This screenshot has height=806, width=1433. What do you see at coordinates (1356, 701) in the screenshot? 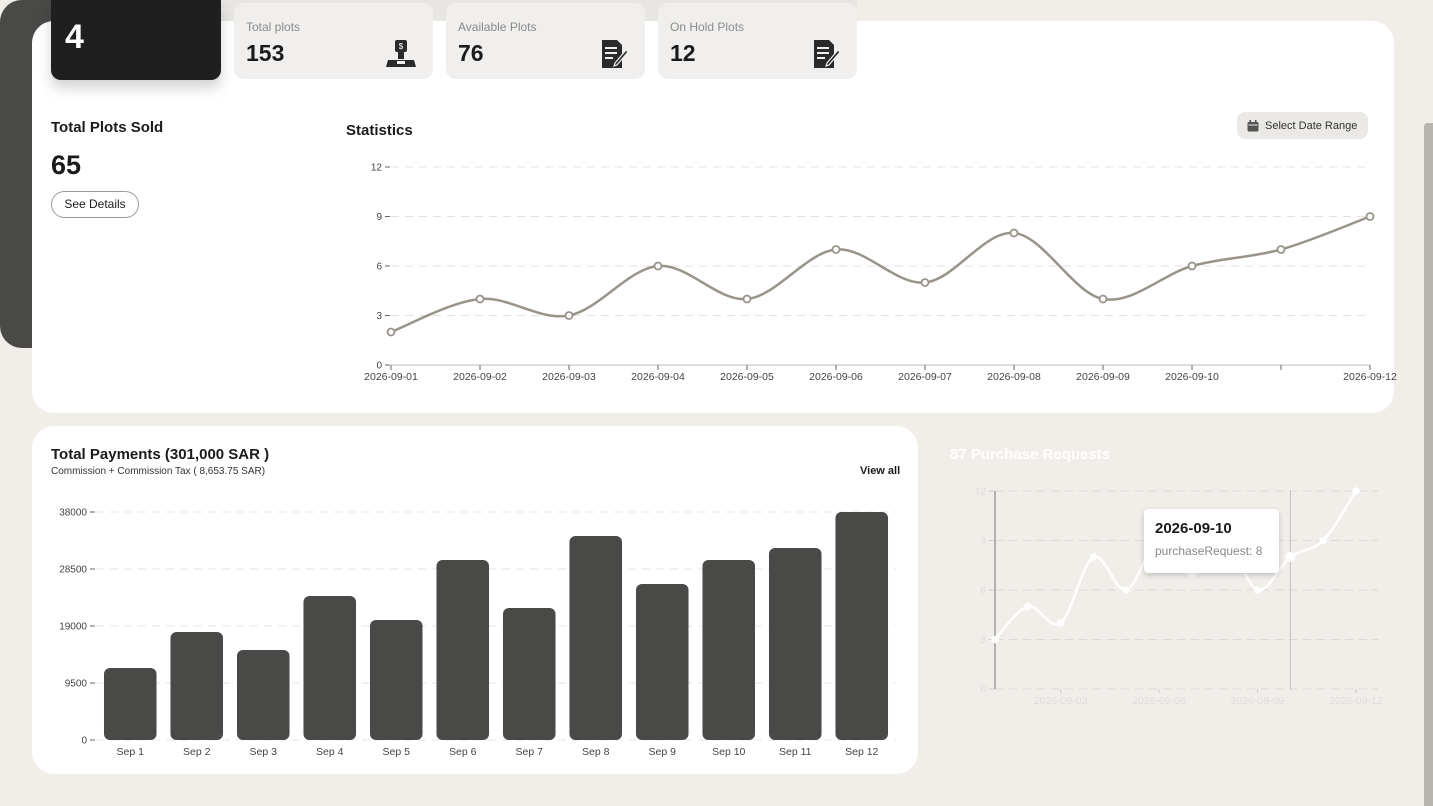
I see `requests-x-tick-label: 2026-09-12` at bounding box center [1356, 701].